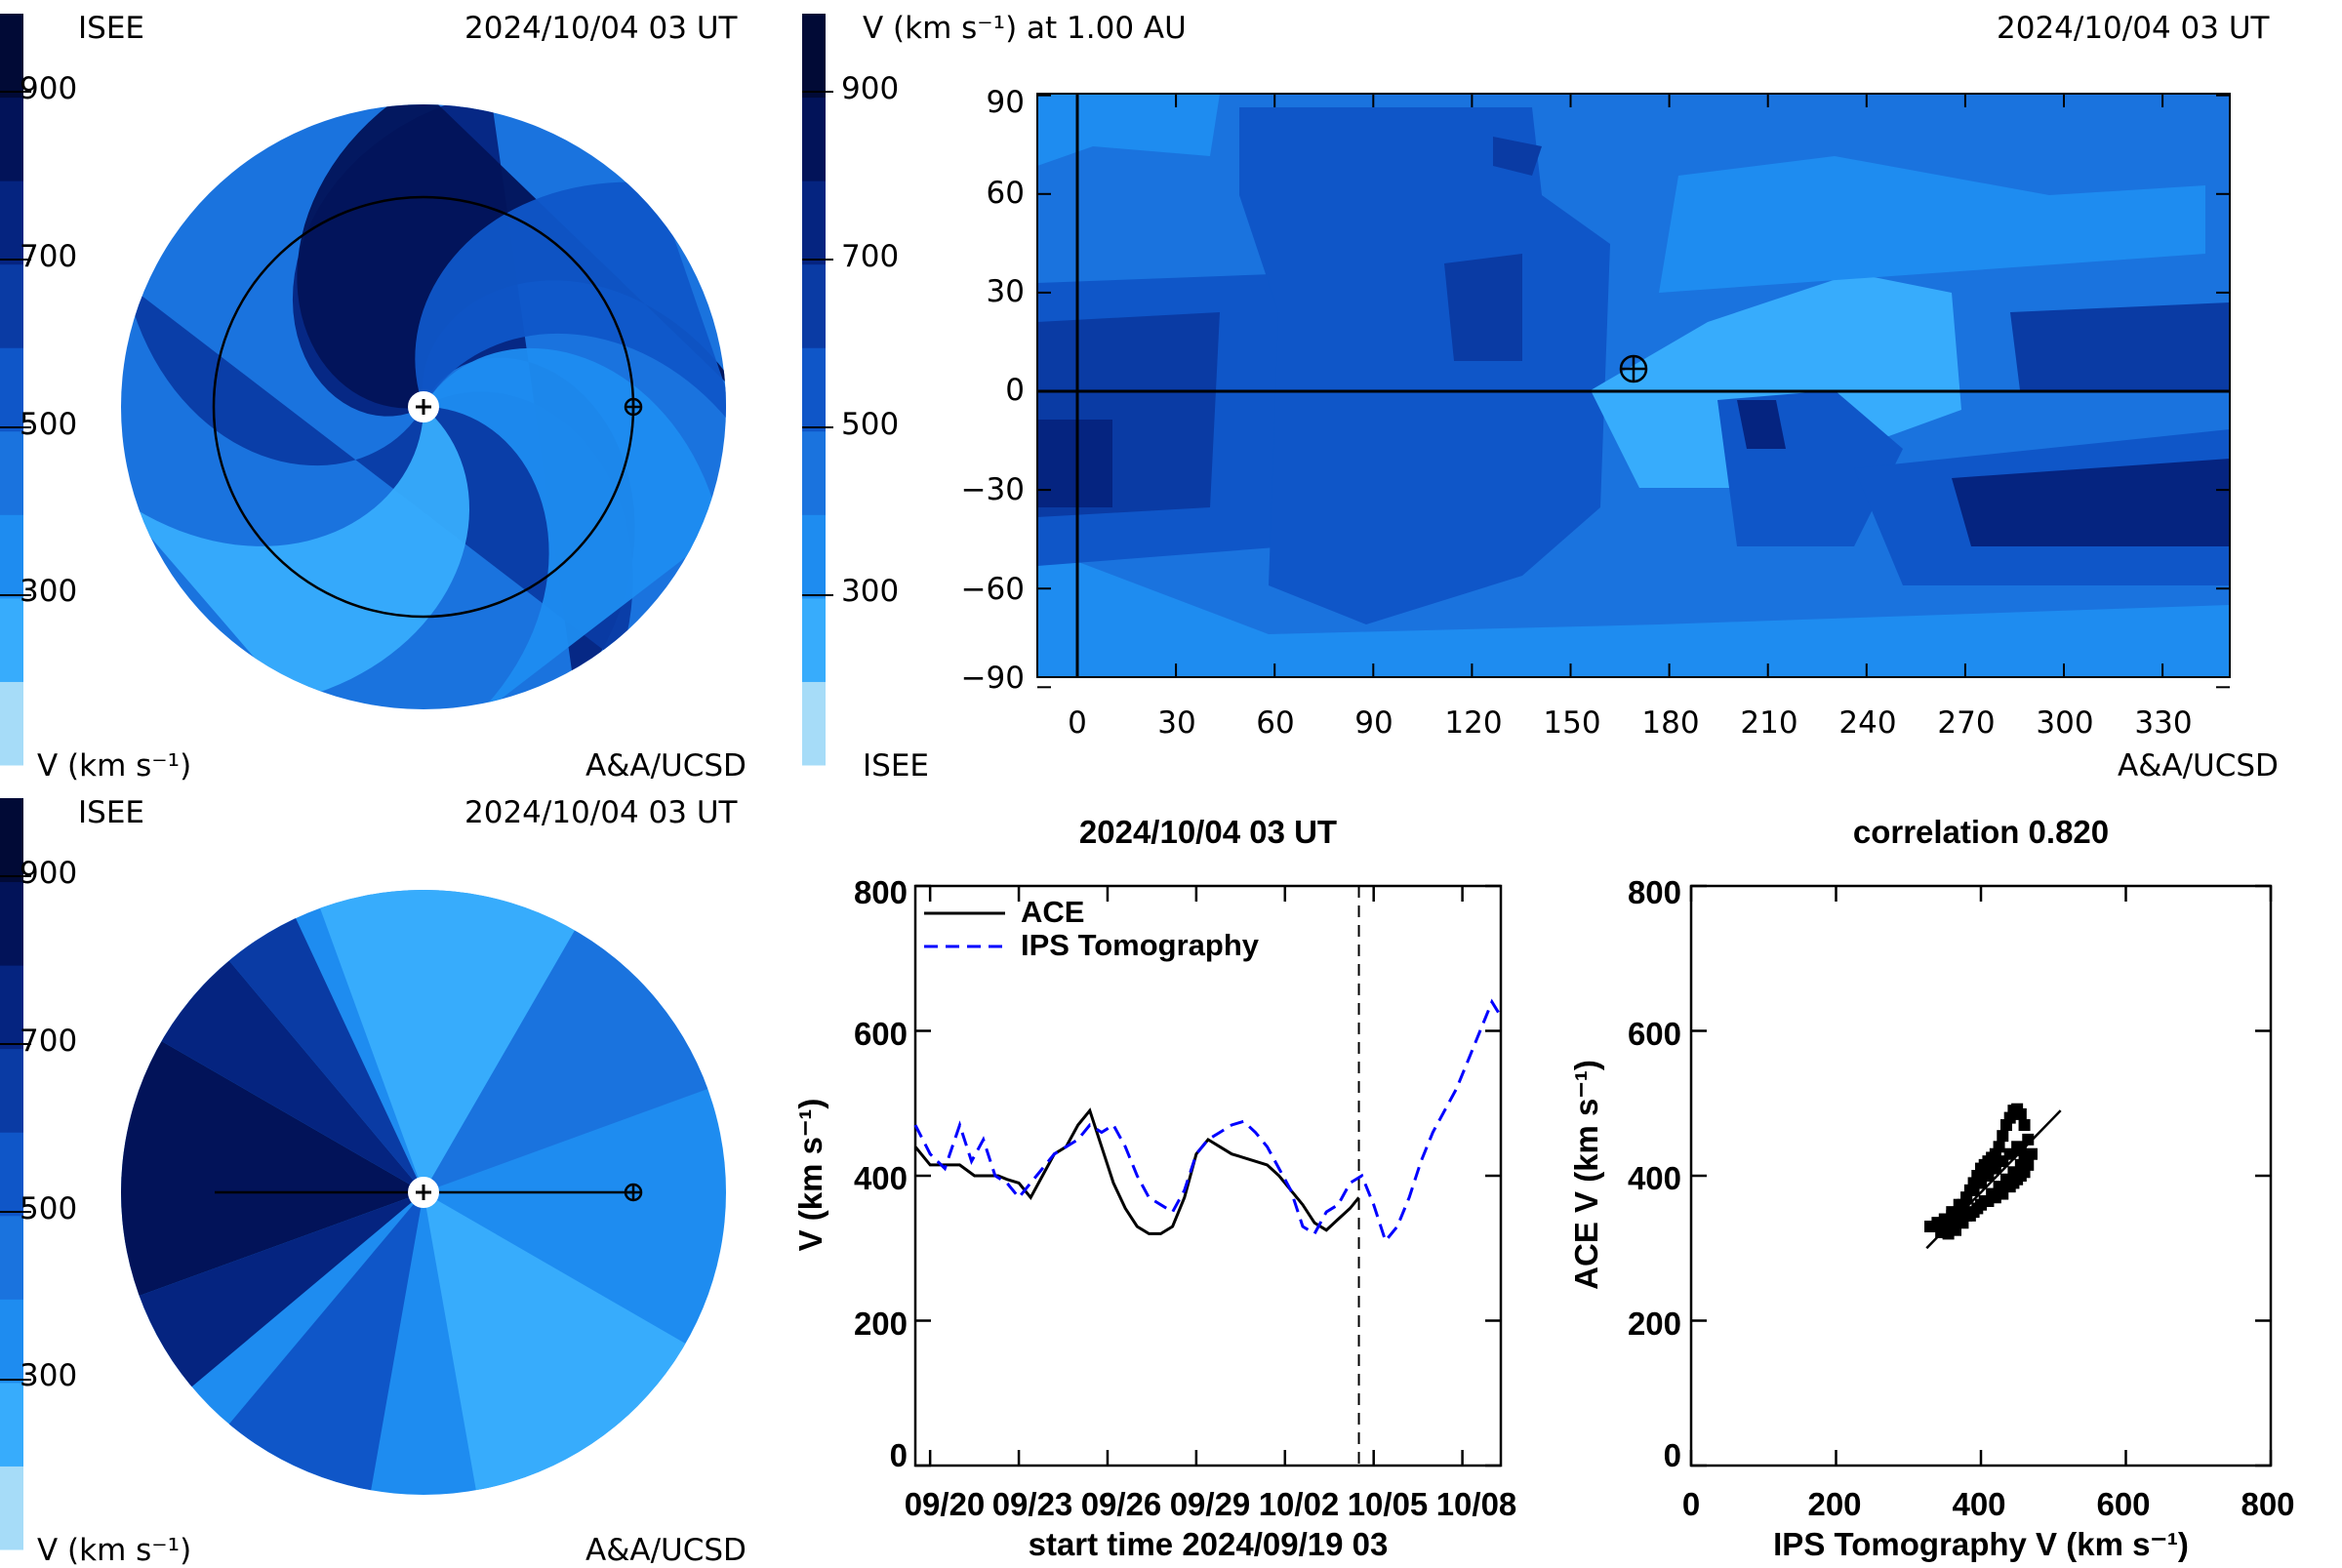  What do you see at coordinates (1299, 1504) in the screenshot?
I see `ts-xtick-1002: 10/02` at bounding box center [1299, 1504].